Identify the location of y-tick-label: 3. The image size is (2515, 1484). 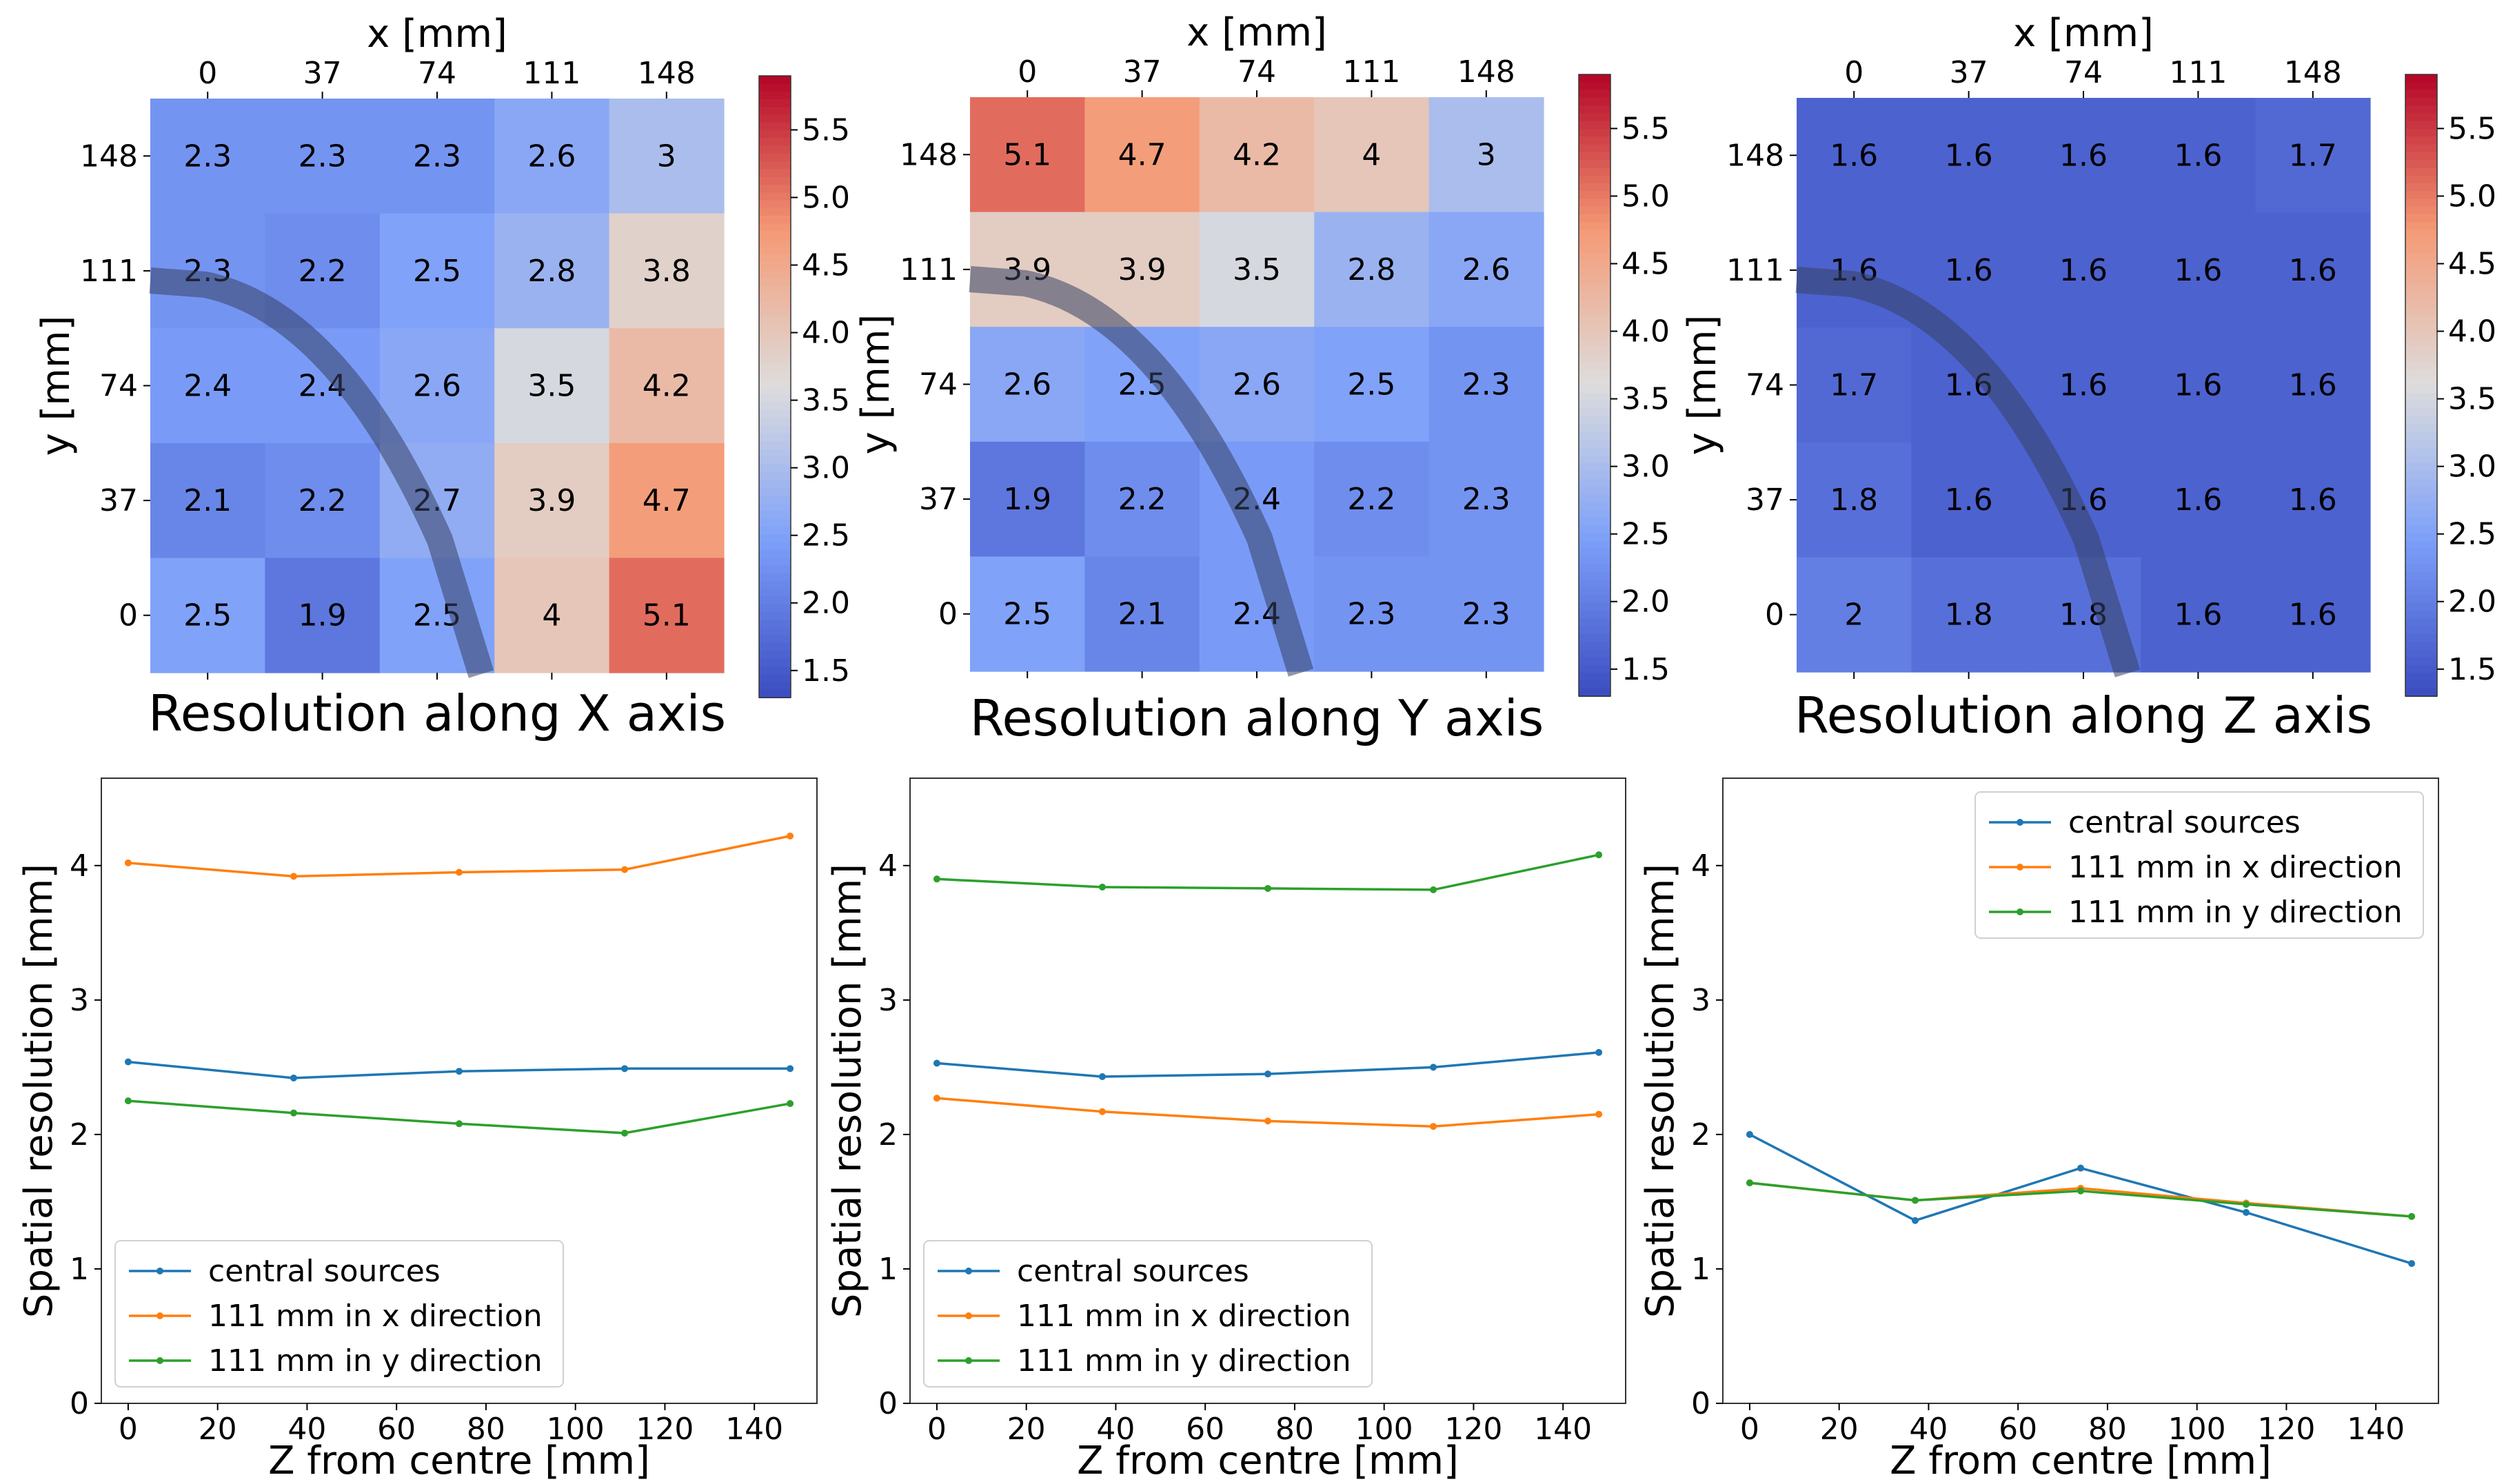
(80, 1000).